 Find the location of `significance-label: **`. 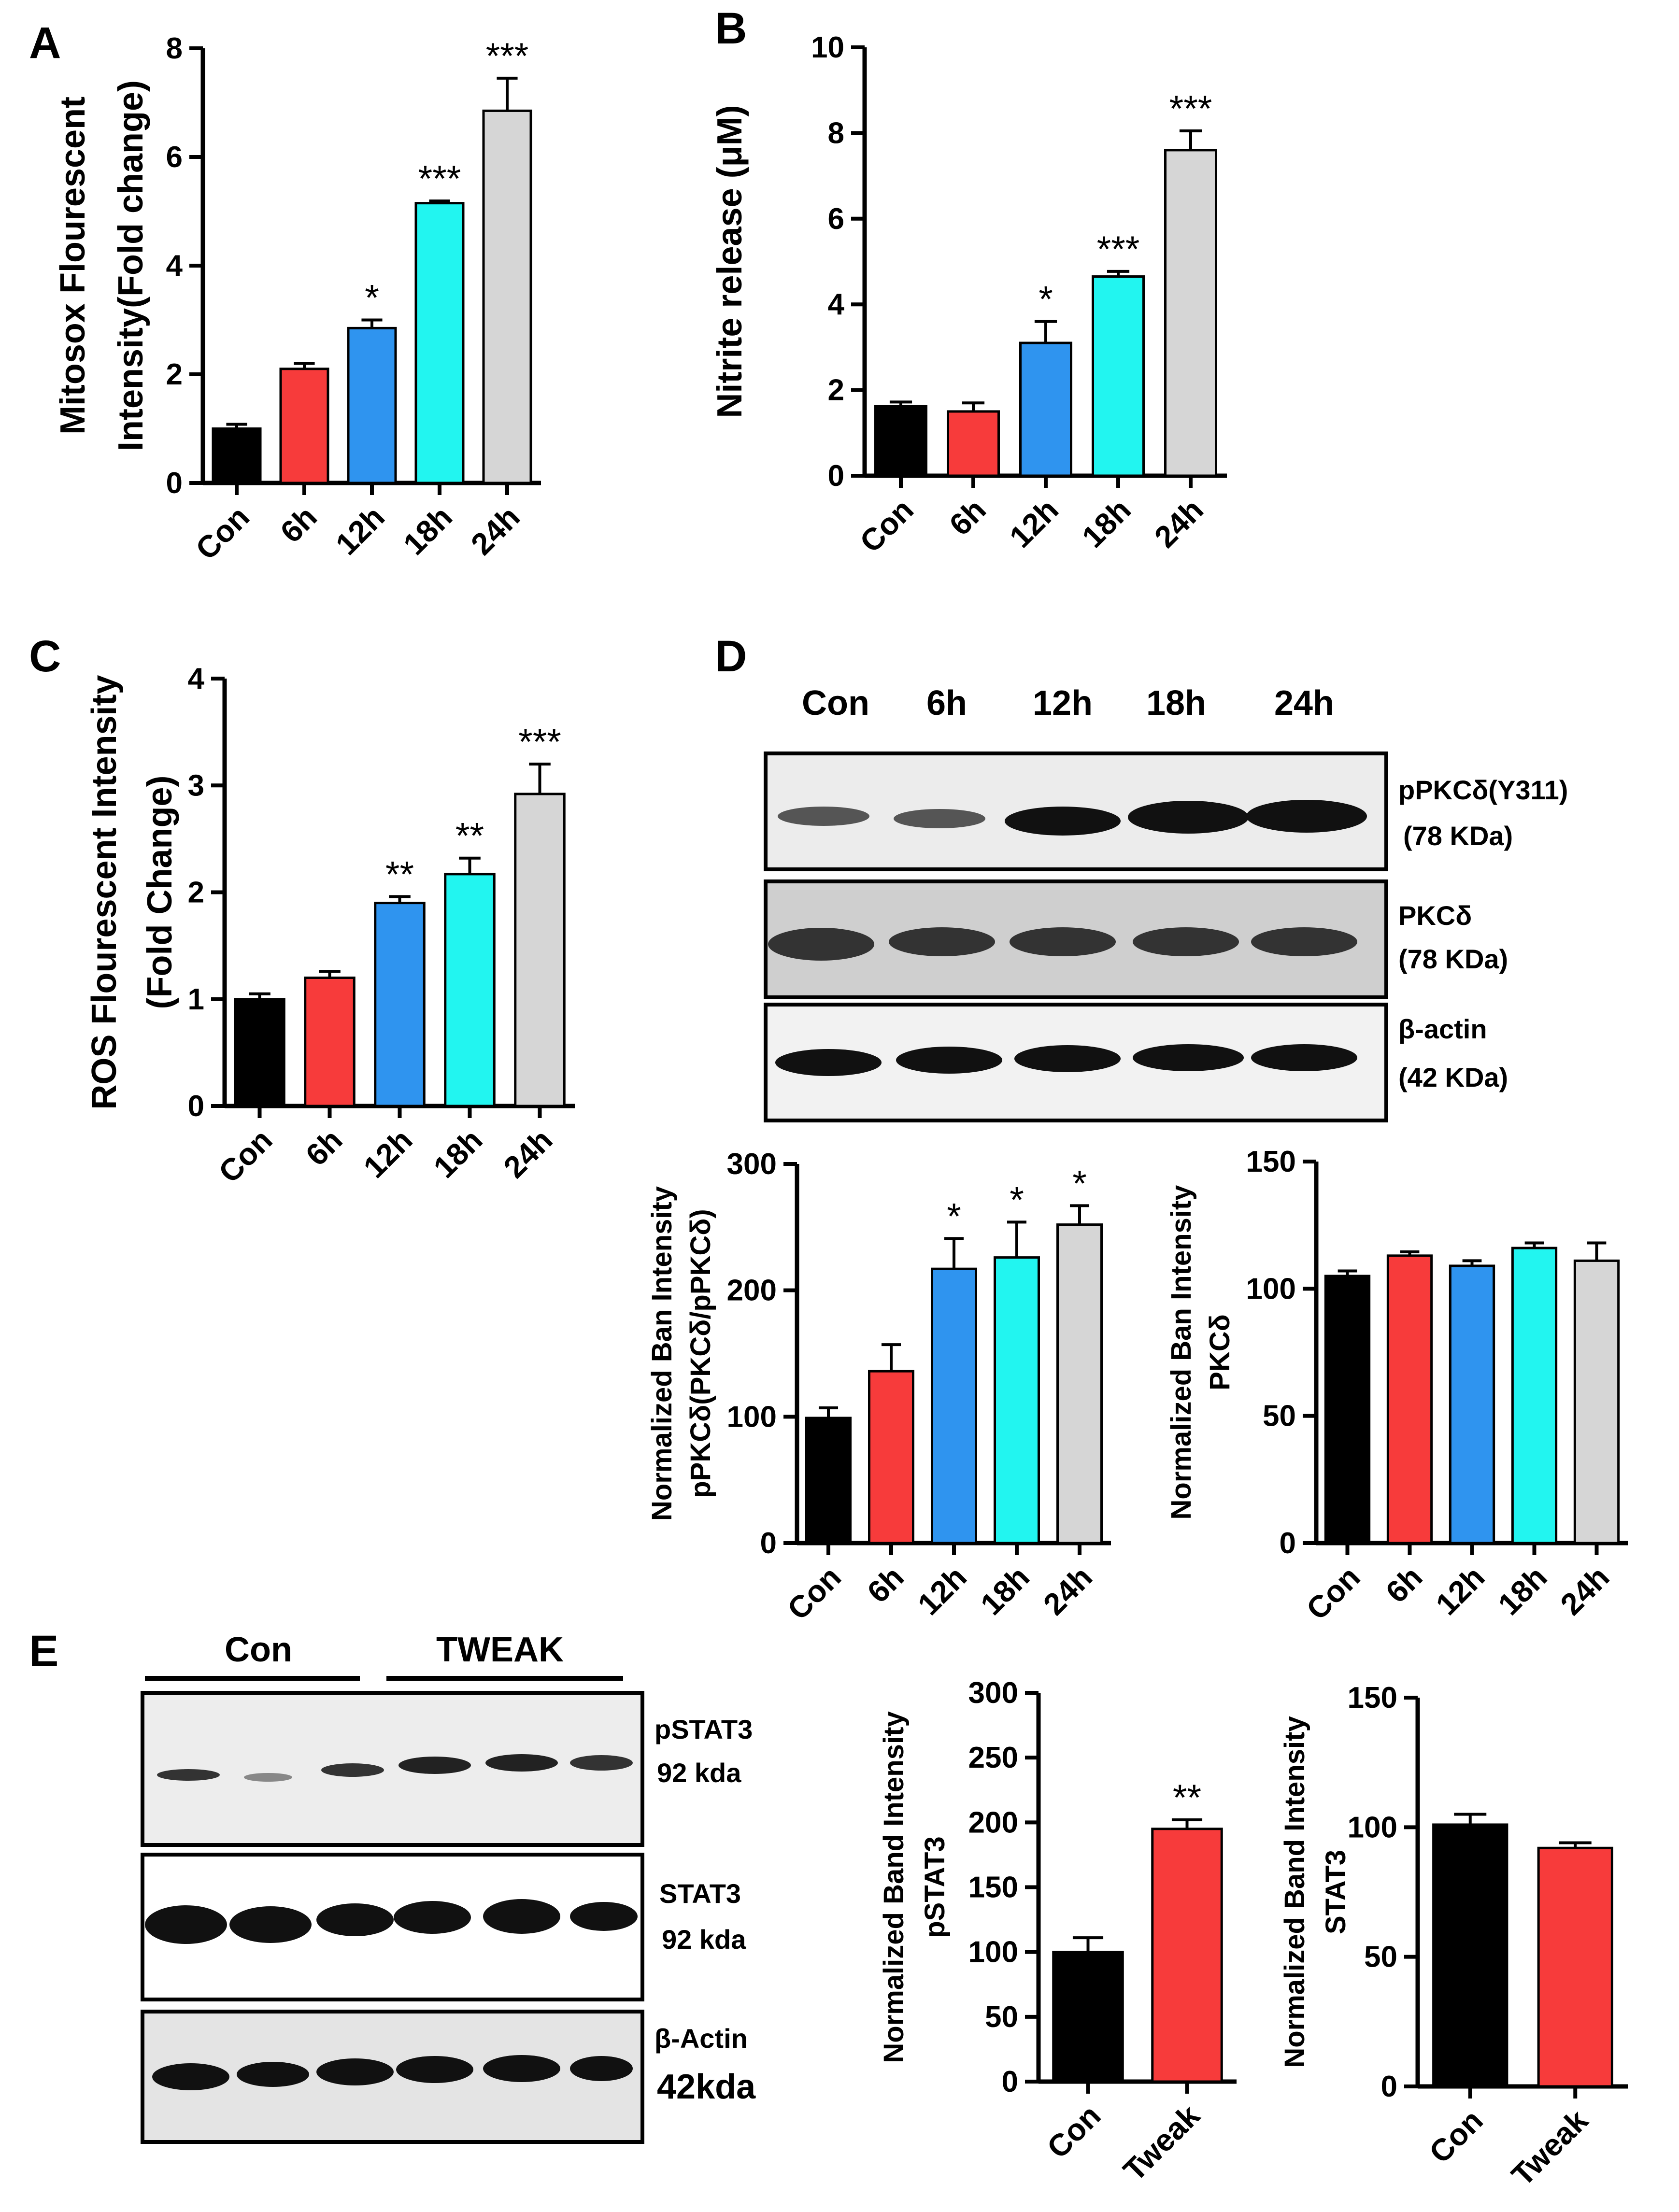

significance-label: ** is located at coordinates (1187, 1797).